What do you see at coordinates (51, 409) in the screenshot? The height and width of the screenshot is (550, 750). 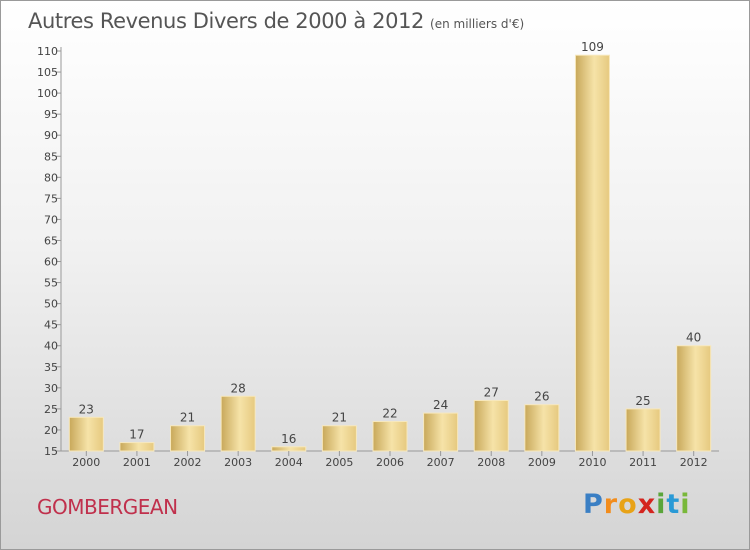 I see `y-tick-label: 25` at bounding box center [51, 409].